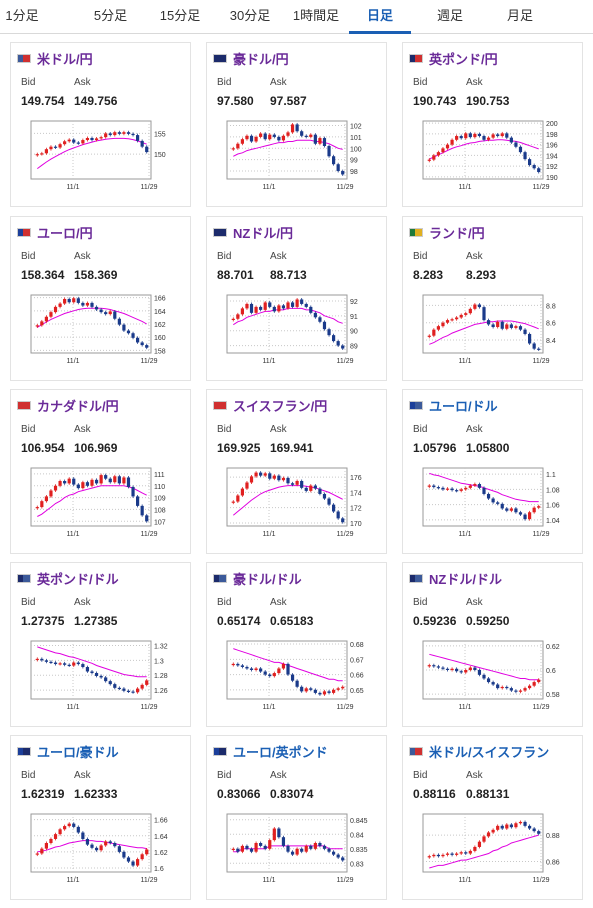 The image size is (593, 908). What do you see at coordinates (493, 330) in the screenshot?
I see `mini-chart: 8.8 8.6 8.4 11/1 11/29` at bounding box center [493, 330].